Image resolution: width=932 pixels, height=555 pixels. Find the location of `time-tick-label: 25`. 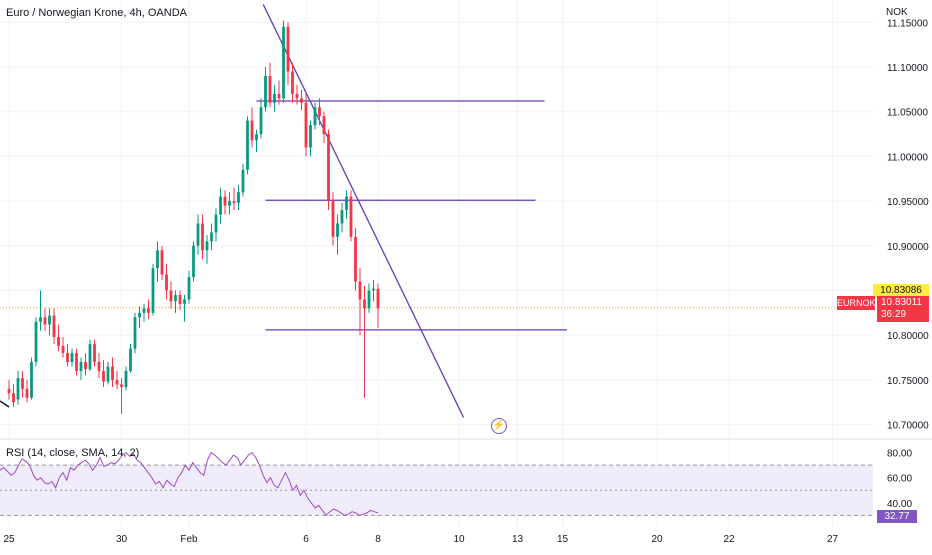

time-tick-label: 25 is located at coordinates (9, 539).